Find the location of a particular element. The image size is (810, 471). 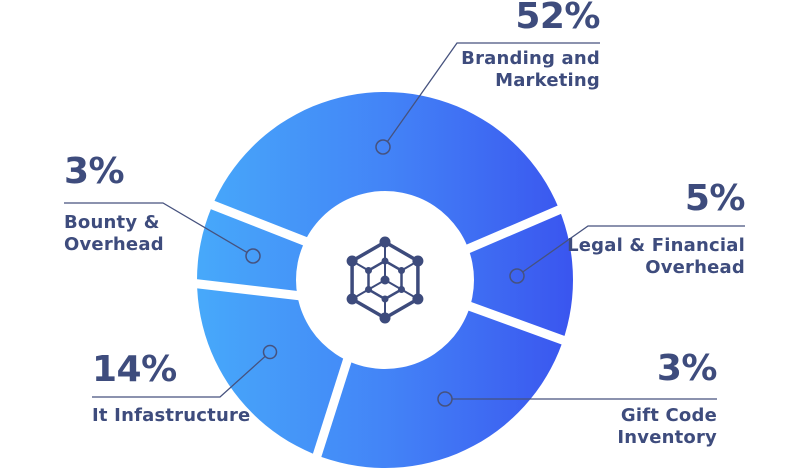

slice-label-line1: Gift Code is located at coordinates (668, 415).